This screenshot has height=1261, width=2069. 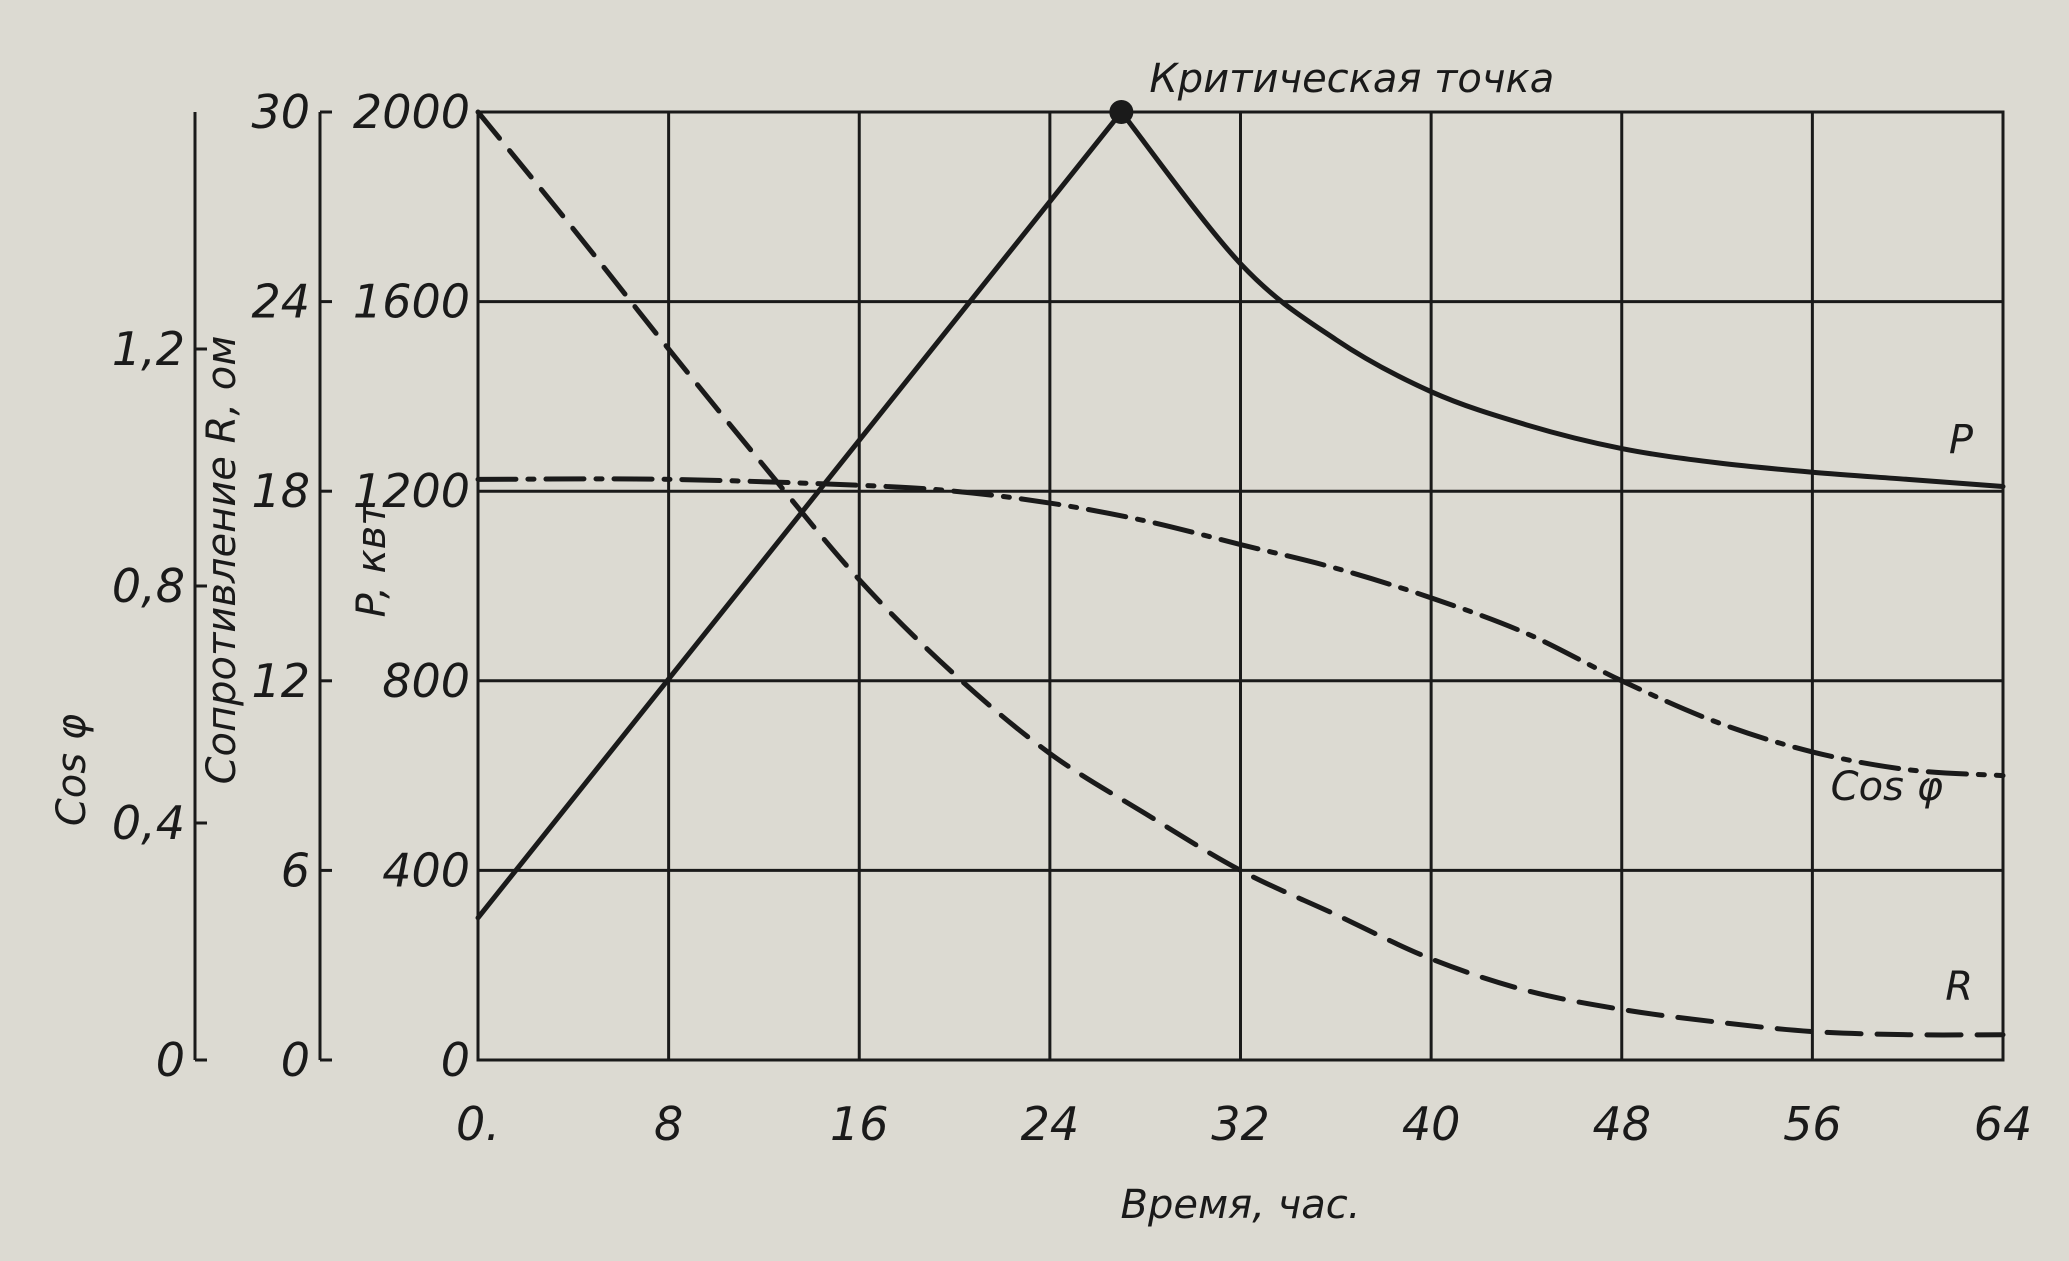 What do you see at coordinates (262, 586) in the screenshot?
I see `left-axes` at bounding box center [262, 586].